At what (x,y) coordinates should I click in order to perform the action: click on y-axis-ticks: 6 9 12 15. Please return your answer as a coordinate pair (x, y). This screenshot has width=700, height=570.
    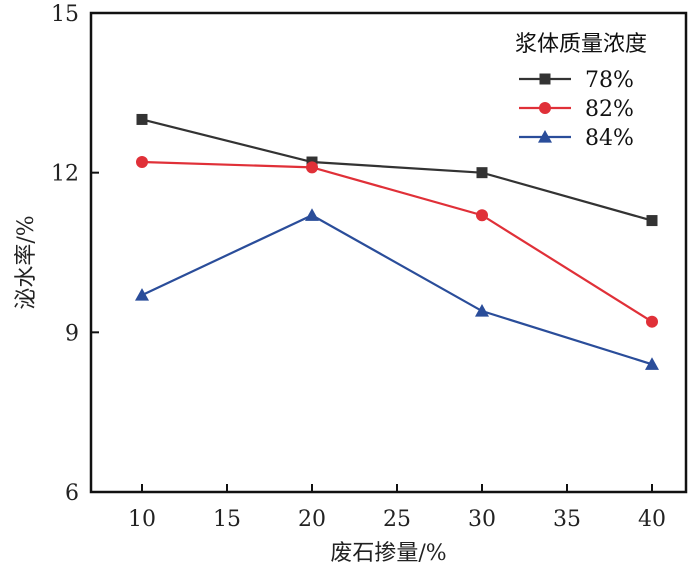
    Looking at the image, I should click on (75, 254).